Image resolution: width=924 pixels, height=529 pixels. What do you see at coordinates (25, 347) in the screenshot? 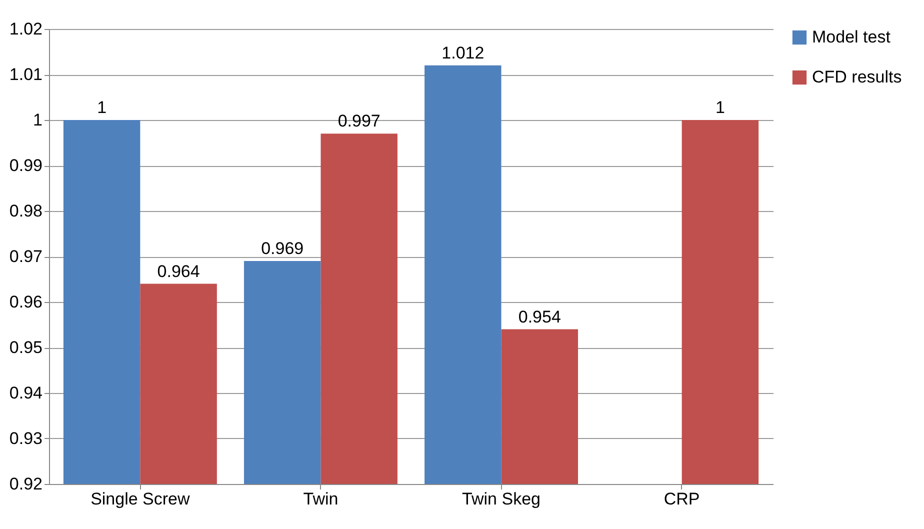
I see `y-tick-label: 0.95` at bounding box center [25, 347].